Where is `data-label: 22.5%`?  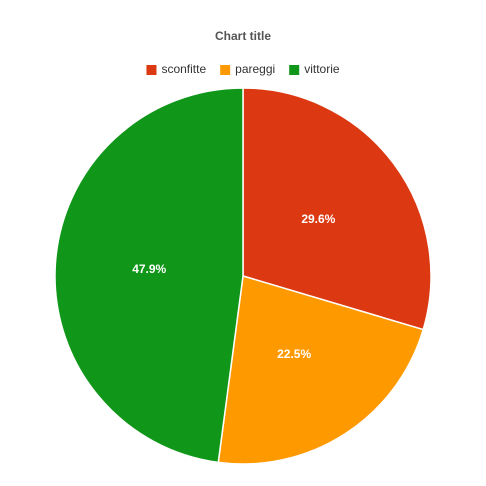
data-label: 22.5% is located at coordinates (294, 354).